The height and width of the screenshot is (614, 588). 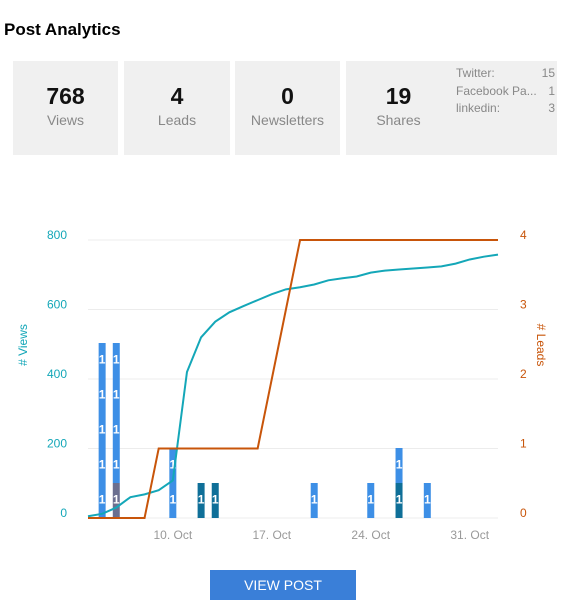 What do you see at coordinates (551, 91) in the screenshot?
I see `share-count: 1` at bounding box center [551, 91].